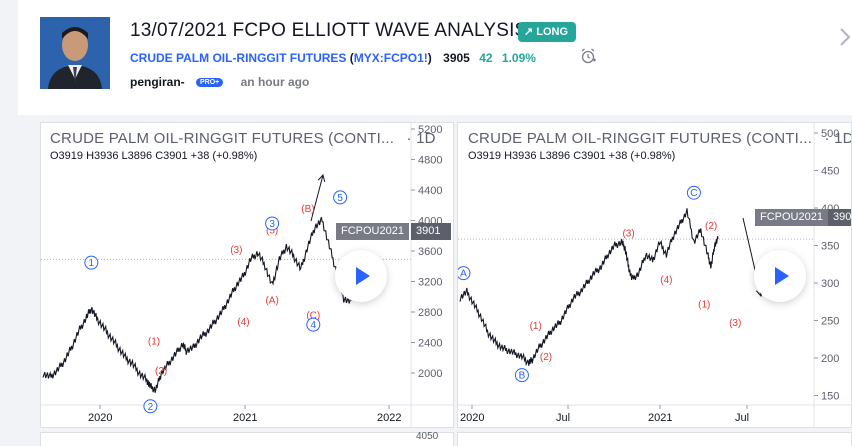  Describe the element at coordinates (486, 58) in the screenshot. I see `symbol-change: 42` at that location.